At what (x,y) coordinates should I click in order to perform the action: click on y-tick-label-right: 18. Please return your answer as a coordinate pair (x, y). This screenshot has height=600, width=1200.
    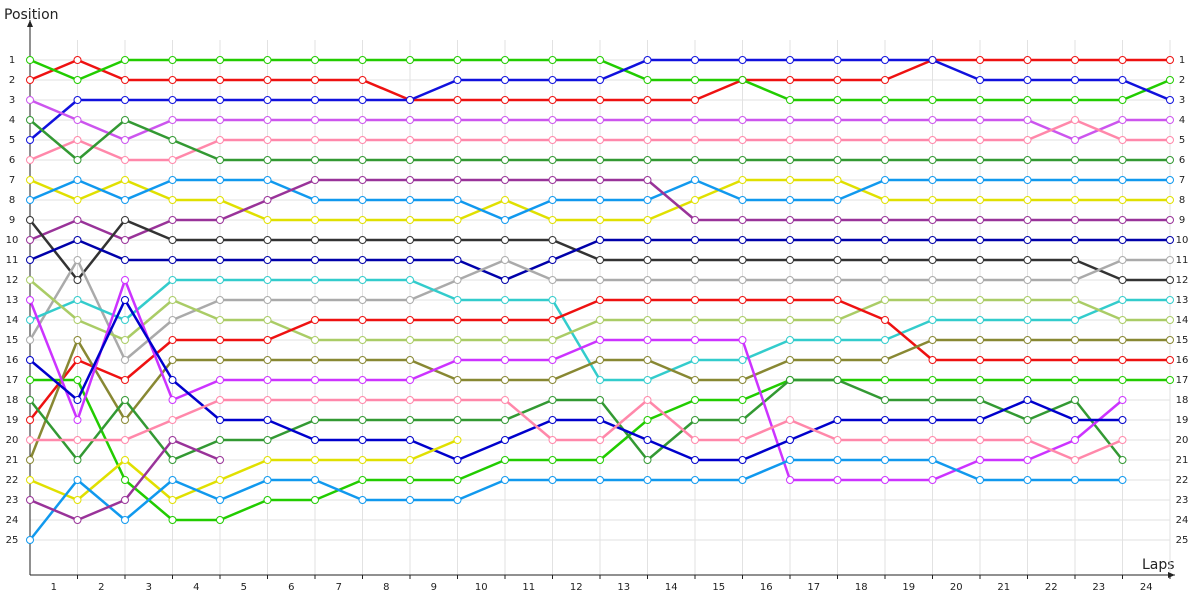
    Looking at the image, I should click on (1182, 400).